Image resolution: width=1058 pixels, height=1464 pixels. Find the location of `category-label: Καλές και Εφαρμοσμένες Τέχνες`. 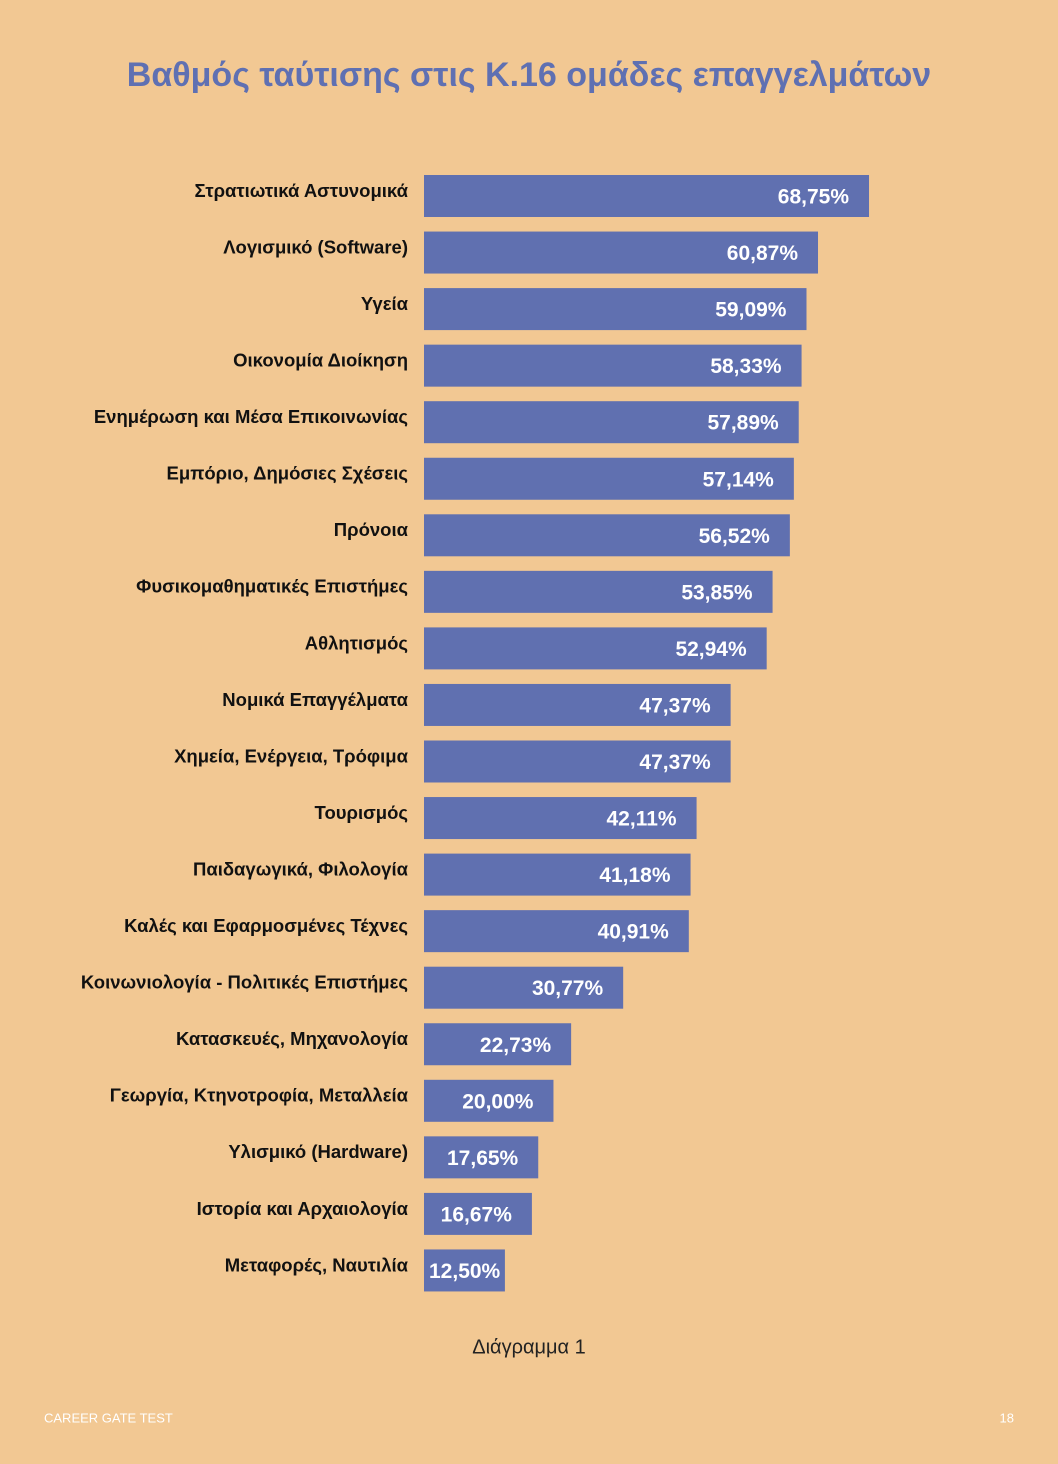

category-label: Καλές και Εφαρμοσμένες Τέχνες is located at coordinates (266, 925).